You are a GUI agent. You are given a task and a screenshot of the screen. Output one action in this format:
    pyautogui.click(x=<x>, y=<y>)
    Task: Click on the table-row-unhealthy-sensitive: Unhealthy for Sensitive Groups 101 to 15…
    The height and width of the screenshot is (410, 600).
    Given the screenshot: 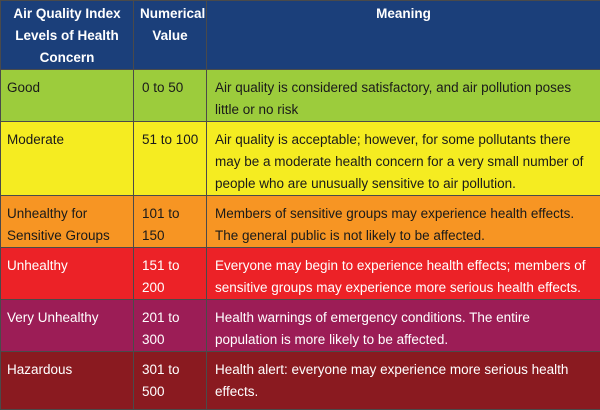 What is the action you would take?
    pyautogui.click(x=300, y=222)
    